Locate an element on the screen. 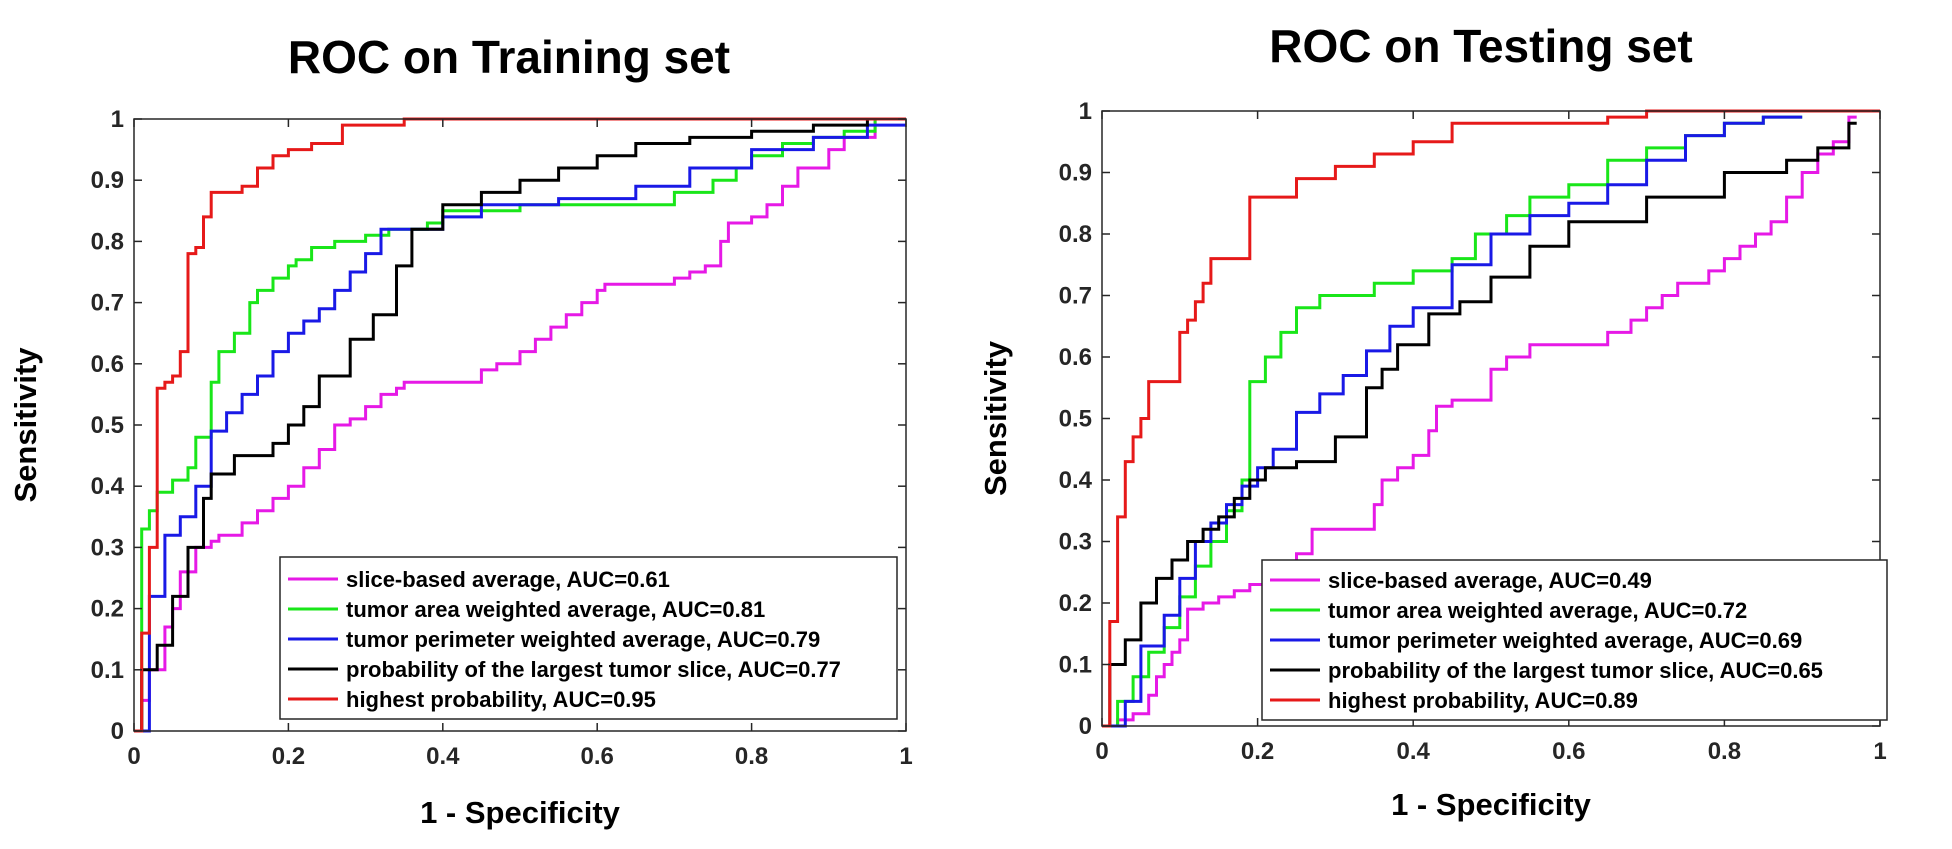  chart-title: ROC on Testing set is located at coordinates (1480, 46).